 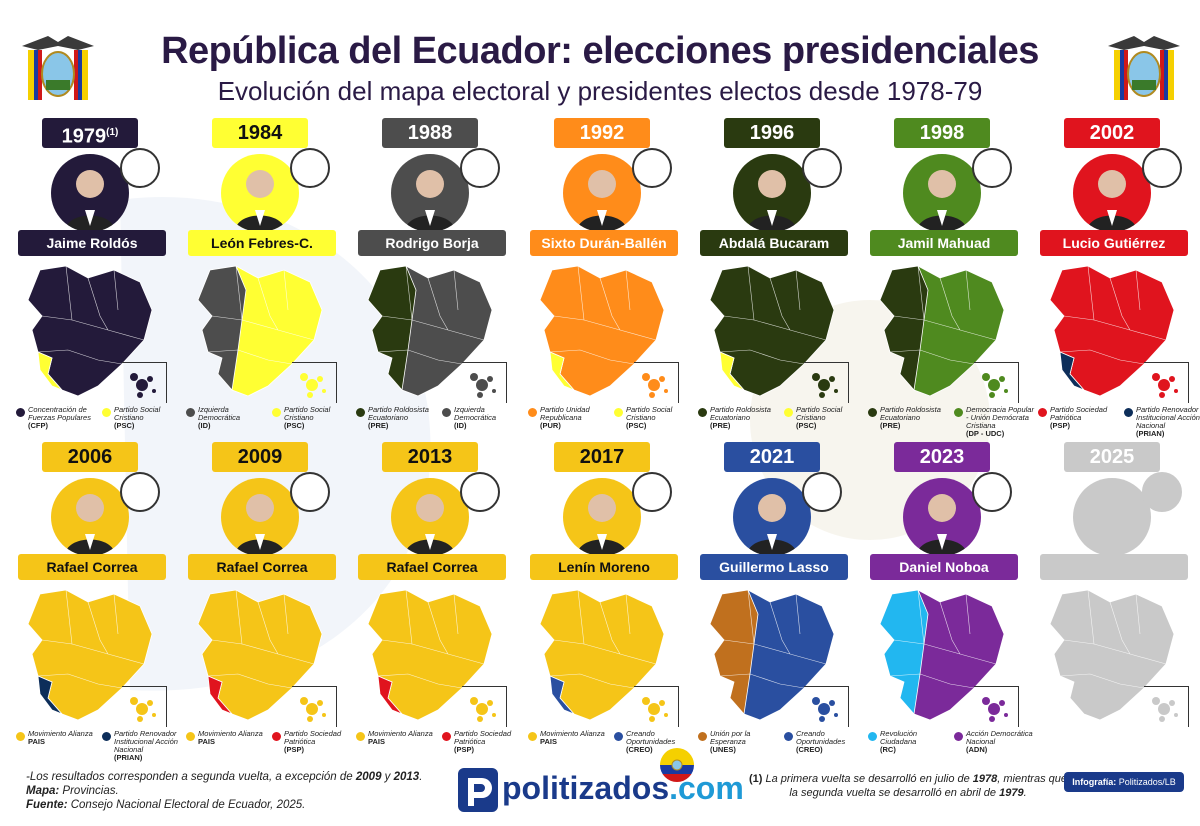 I want to click on note-text: y, so click(x=387, y=777).